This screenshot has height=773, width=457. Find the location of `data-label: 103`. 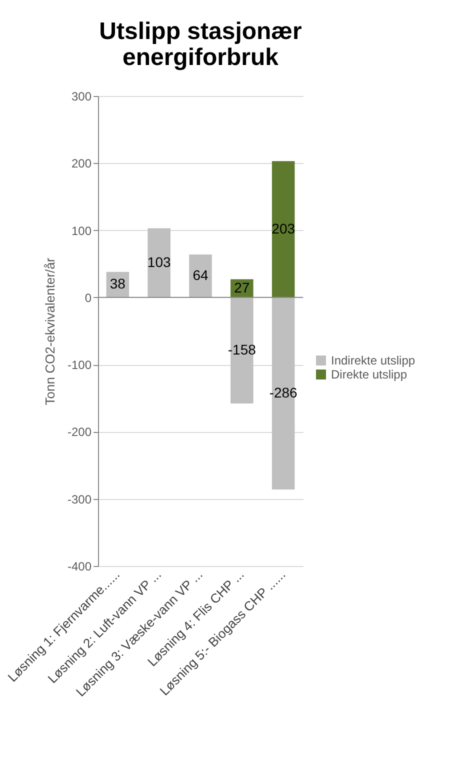

data-label: 103 is located at coordinates (159, 262).